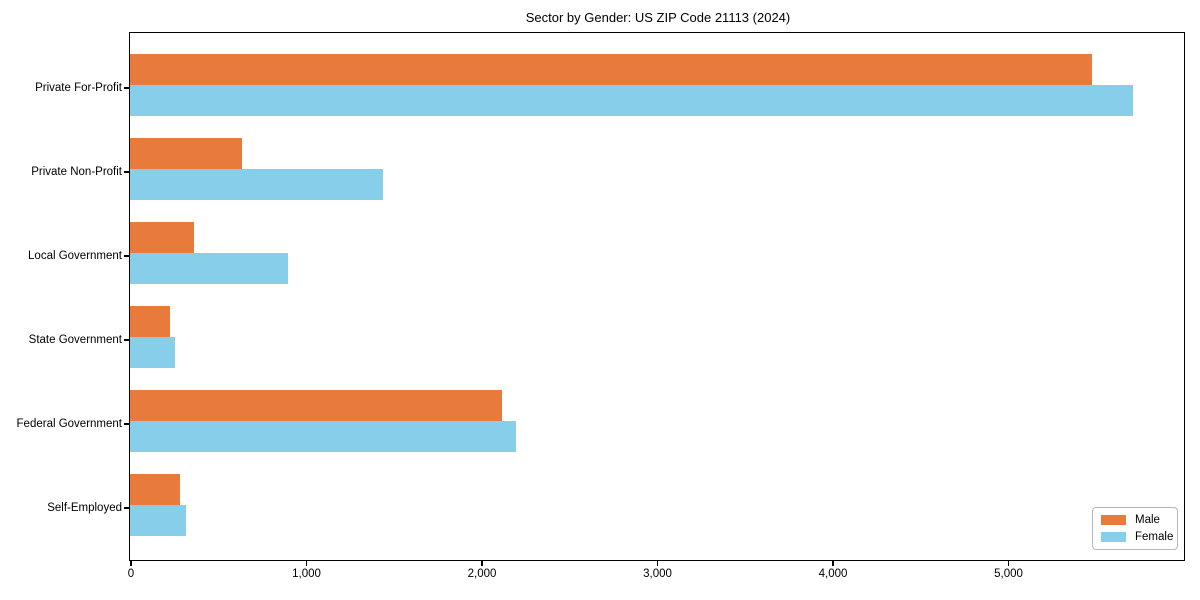 The image size is (1200, 600). I want to click on bar-male-local-government, so click(162, 238).